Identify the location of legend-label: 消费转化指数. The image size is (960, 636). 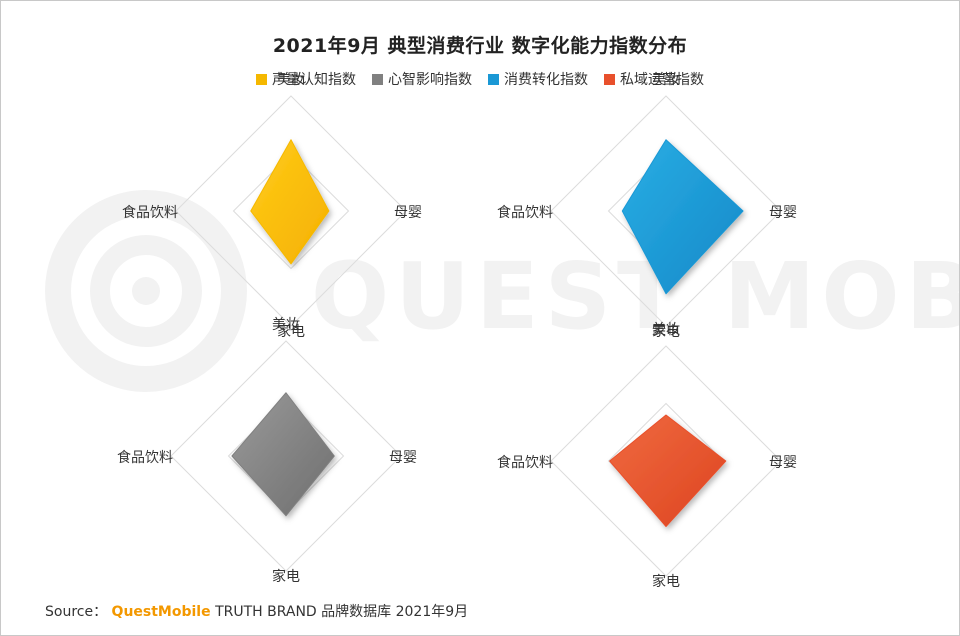
(546, 80).